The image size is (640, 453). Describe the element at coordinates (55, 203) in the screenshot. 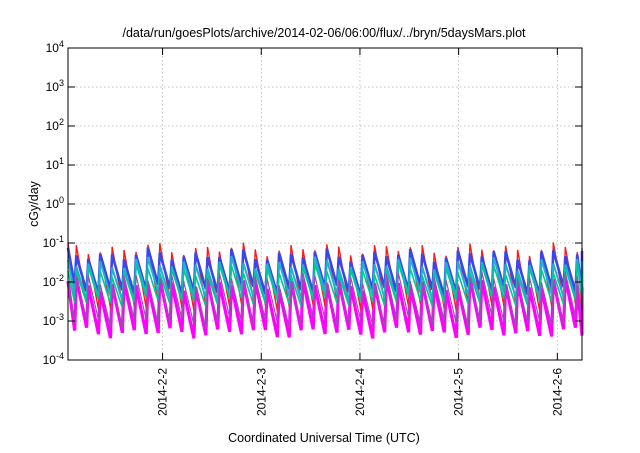

I see `y-tick-label: 10⁰` at that location.